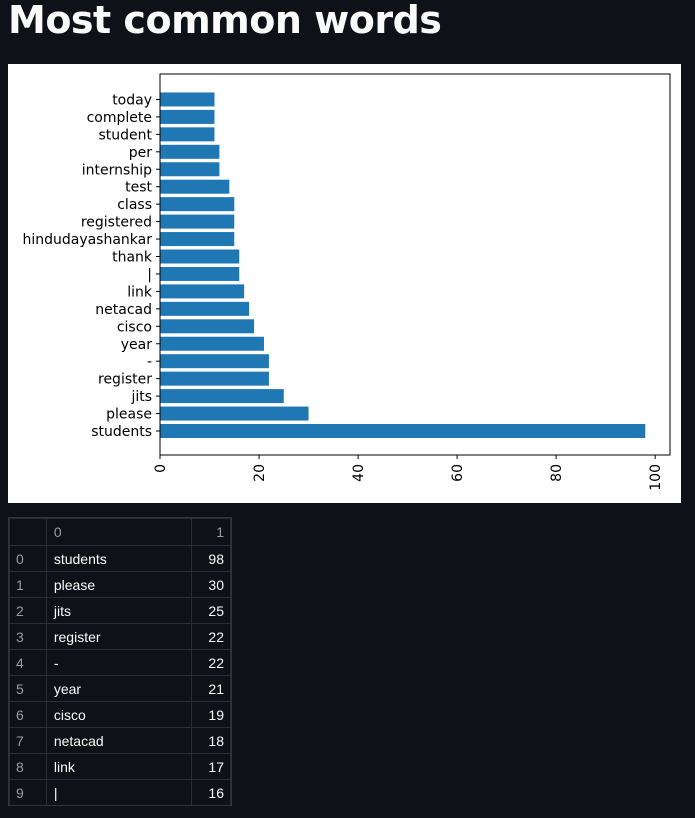 Image resolution: width=695 pixels, height=818 pixels. What do you see at coordinates (656, 477) in the screenshot?
I see `x-tick-label-5: 100` at bounding box center [656, 477].